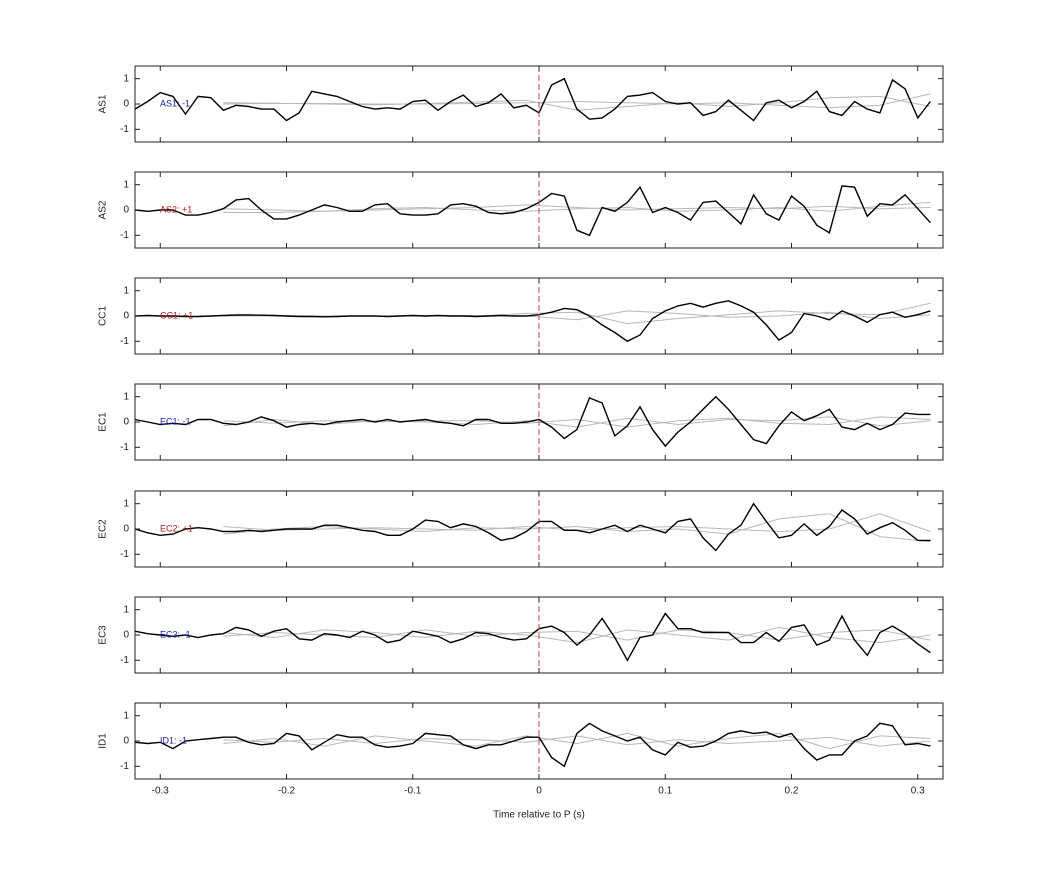 The height and width of the screenshot is (875, 1042). What do you see at coordinates (792, 791) in the screenshot?
I see `x-tick-label: 0.2` at bounding box center [792, 791].